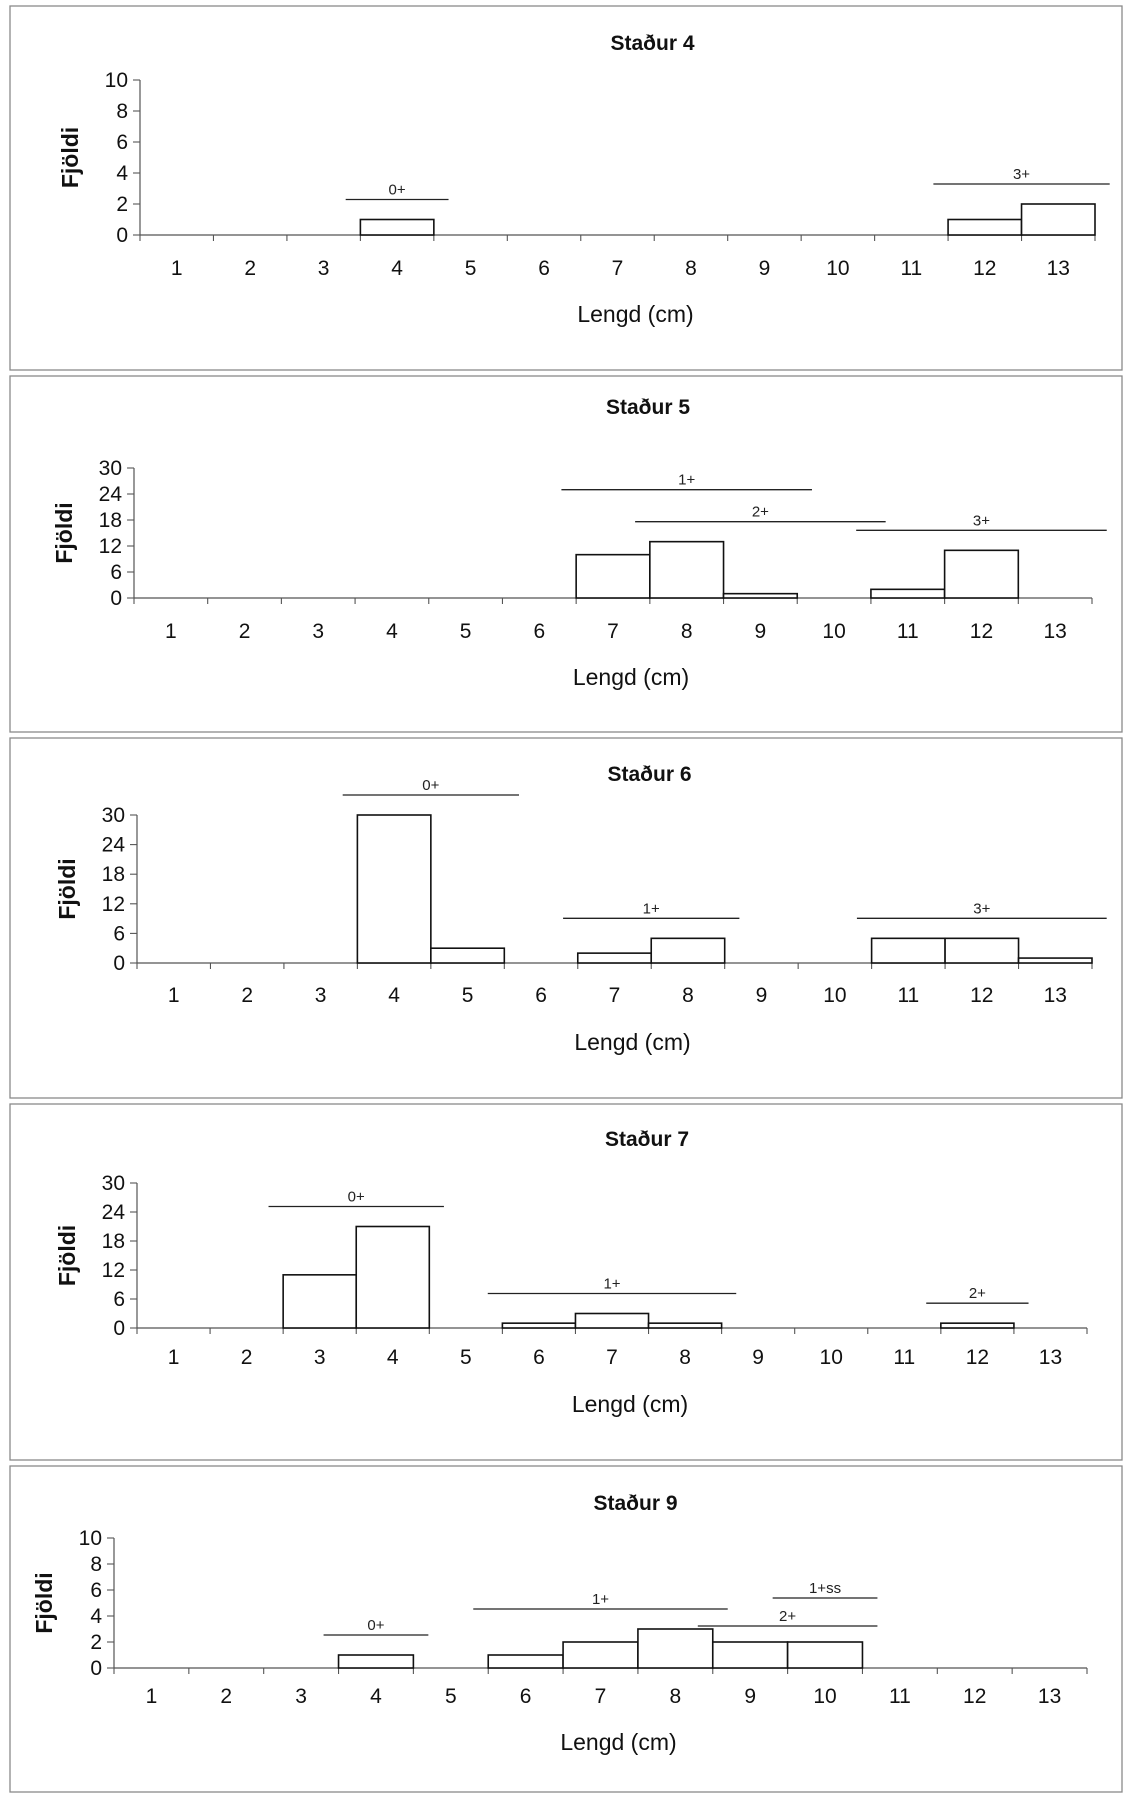  Describe the element at coordinates (825, 1588) in the screenshot. I see `age-group-label: 1+ss` at that location.